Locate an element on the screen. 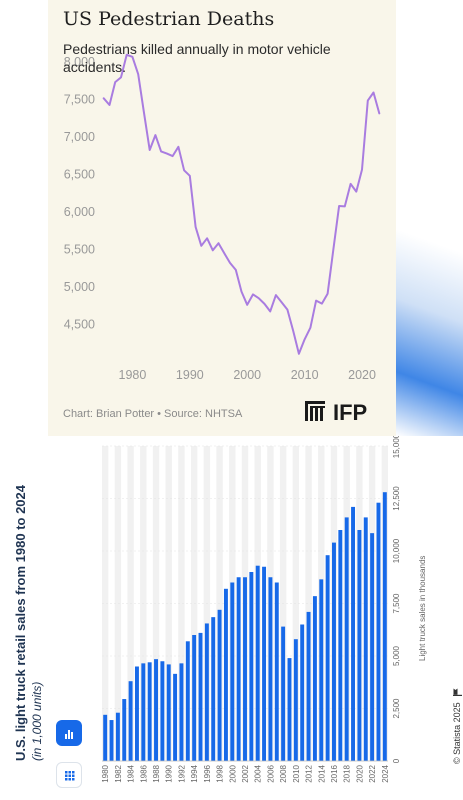 Image resolution: width=463 pixels, height=800 pixels. x-tick-label: 2004 is located at coordinates (258, 773).